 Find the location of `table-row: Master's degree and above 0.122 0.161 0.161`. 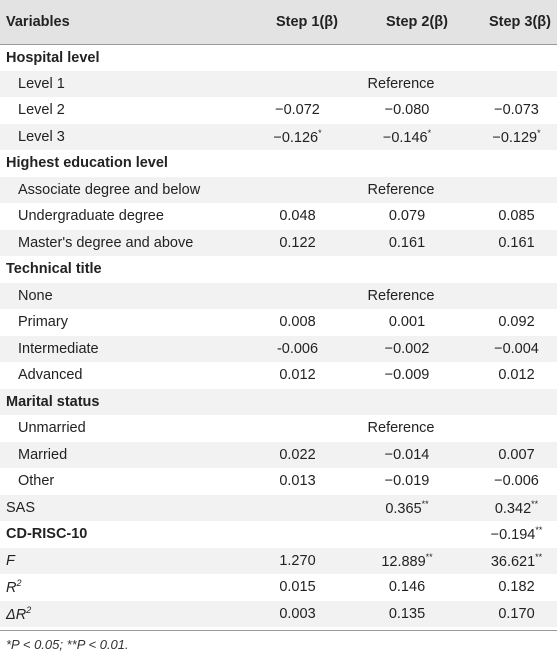

table-row: Master's degree and above 0.122 0.161 0.161 is located at coordinates (278, 242).